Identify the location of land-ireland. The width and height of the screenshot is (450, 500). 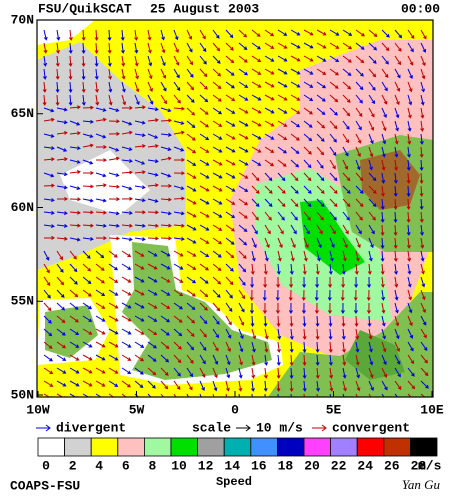
(71, 331).